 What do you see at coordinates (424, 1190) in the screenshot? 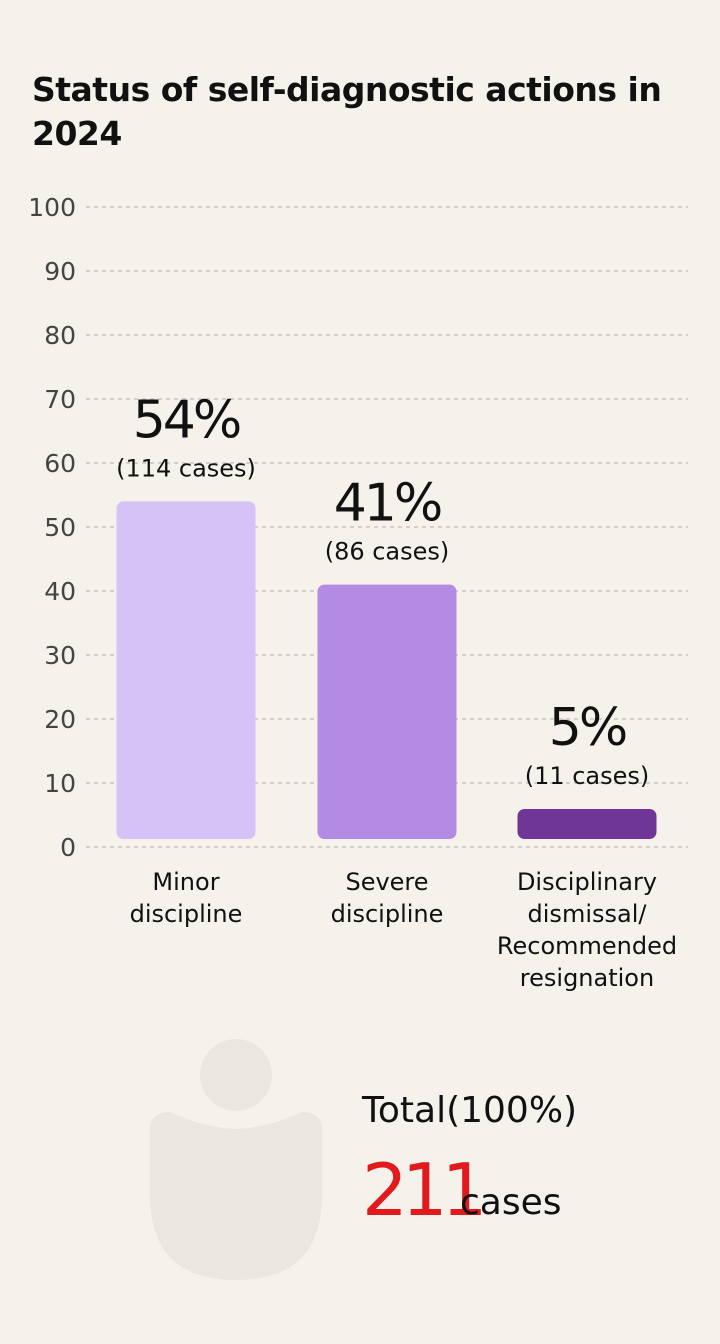
I see `total-value: 211` at bounding box center [424, 1190].